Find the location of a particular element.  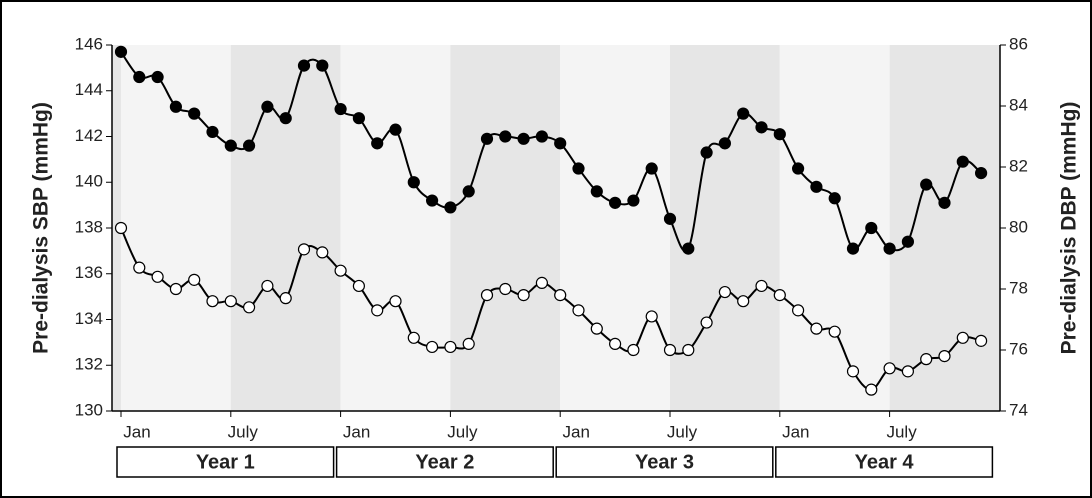

y-tick-label: 130 is located at coordinates (89, 409).